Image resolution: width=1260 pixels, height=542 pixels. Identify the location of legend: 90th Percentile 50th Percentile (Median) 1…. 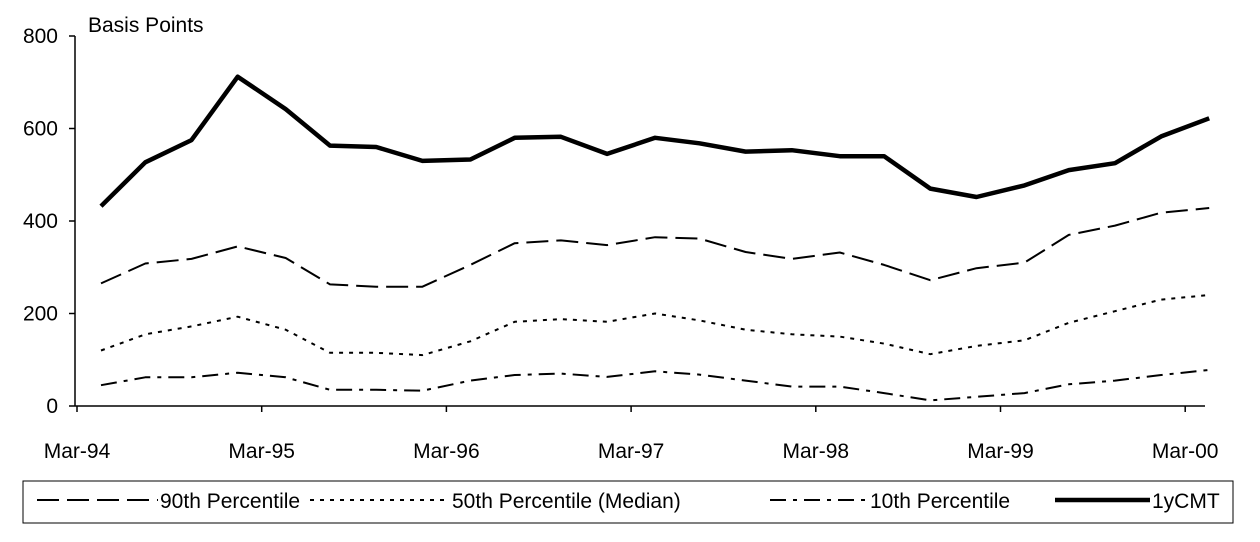
(628, 502).